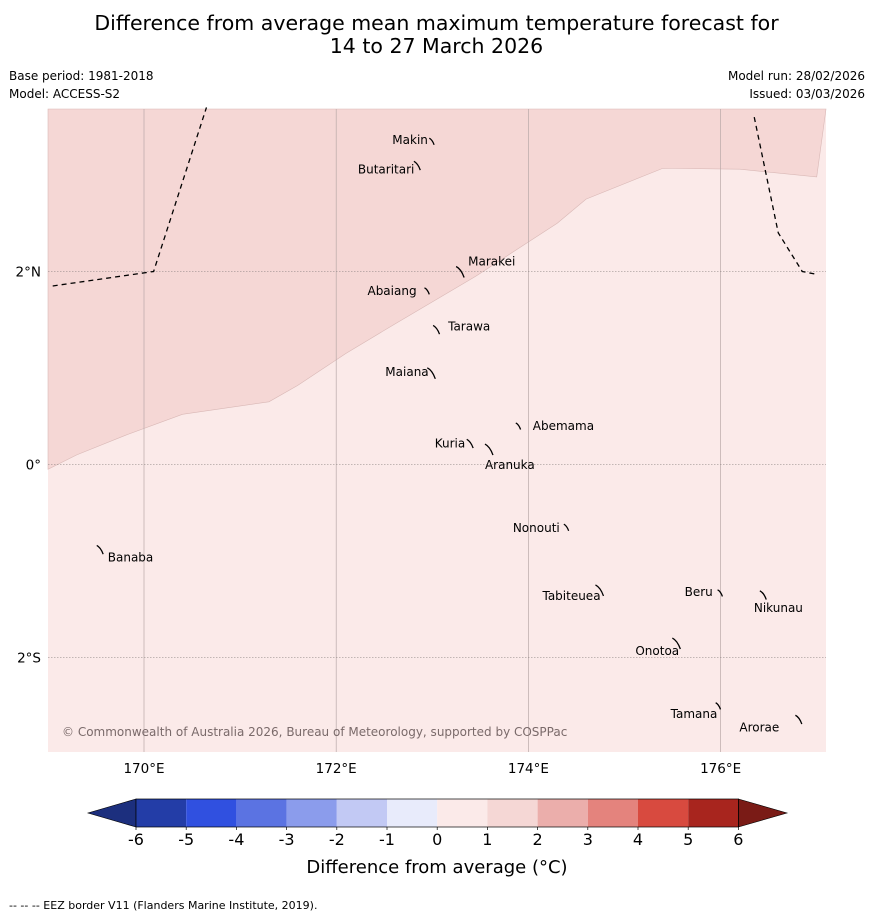 The height and width of the screenshot is (919, 873). What do you see at coordinates (491, 262) in the screenshot?
I see `place-label-marakei: Marakei` at bounding box center [491, 262].